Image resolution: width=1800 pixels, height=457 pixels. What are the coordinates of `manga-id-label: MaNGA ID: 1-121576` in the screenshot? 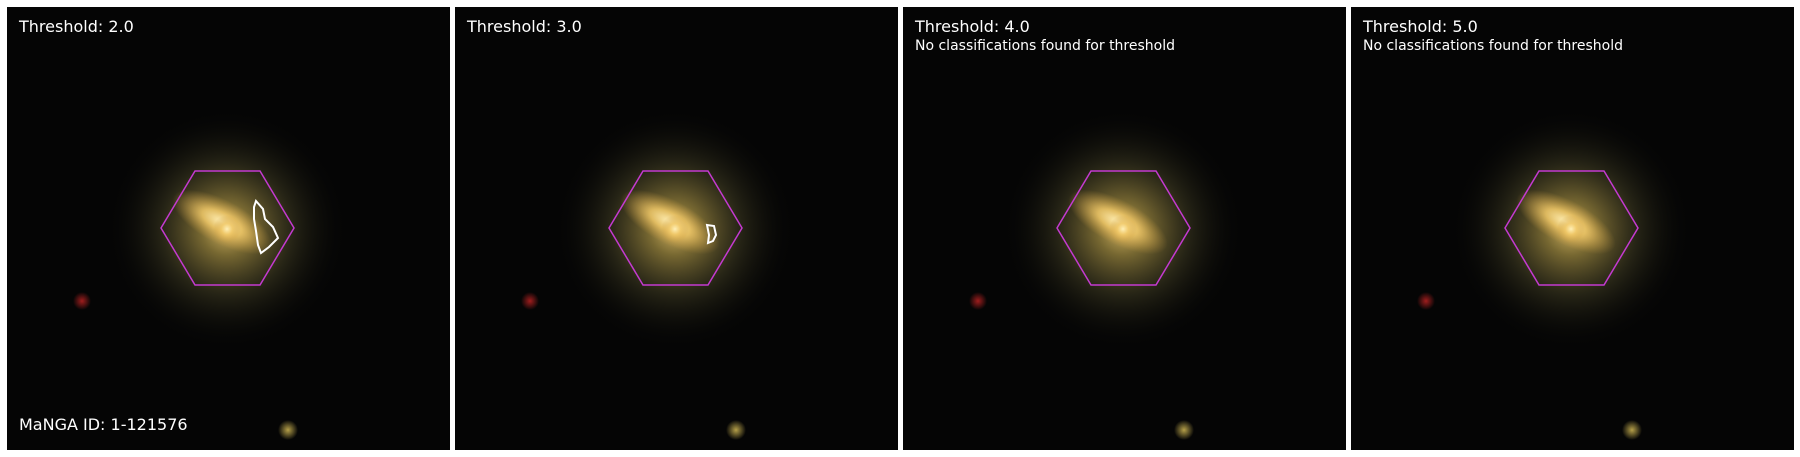 It's located at (103, 424).